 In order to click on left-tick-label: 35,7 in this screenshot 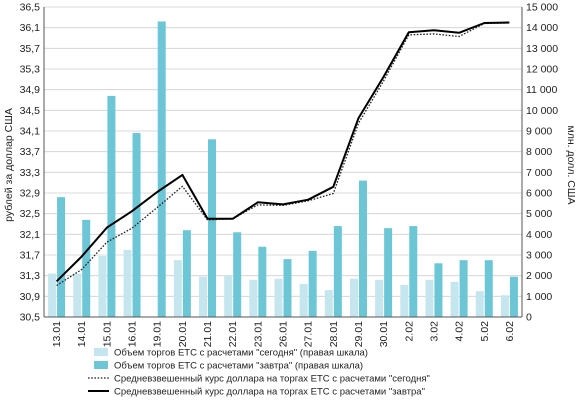, I will do `click(30, 49)`.